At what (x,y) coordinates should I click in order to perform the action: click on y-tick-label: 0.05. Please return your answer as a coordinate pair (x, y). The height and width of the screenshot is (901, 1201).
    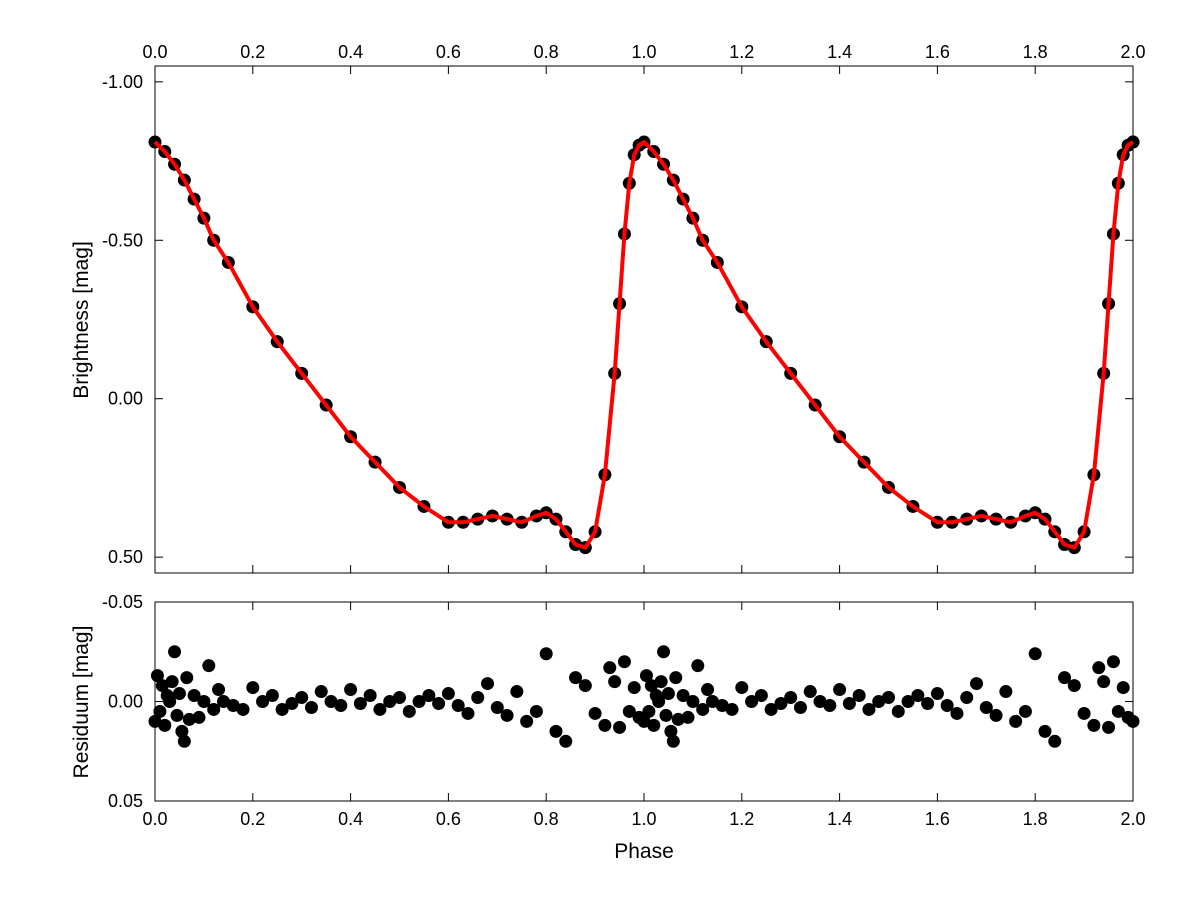
    Looking at the image, I should click on (125, 801).